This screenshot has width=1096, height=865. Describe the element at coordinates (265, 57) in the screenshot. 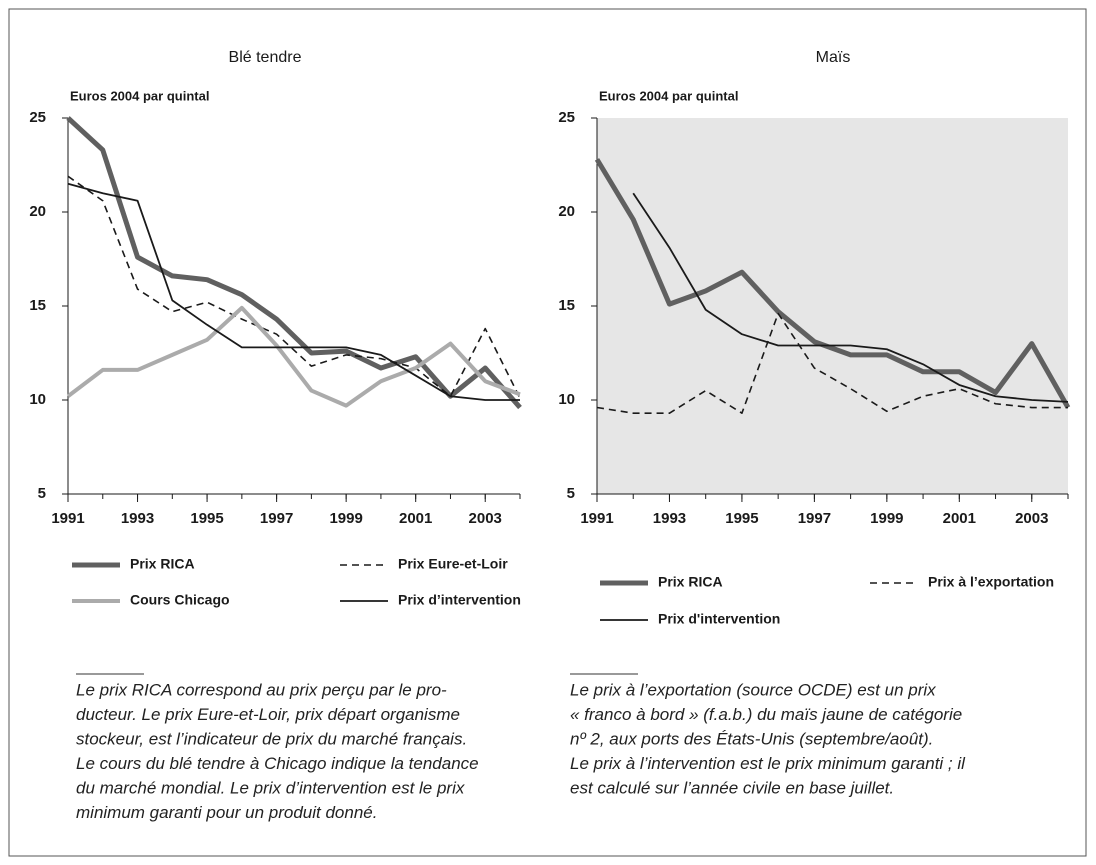

I see `chart-title: Blé tendre` at that location.